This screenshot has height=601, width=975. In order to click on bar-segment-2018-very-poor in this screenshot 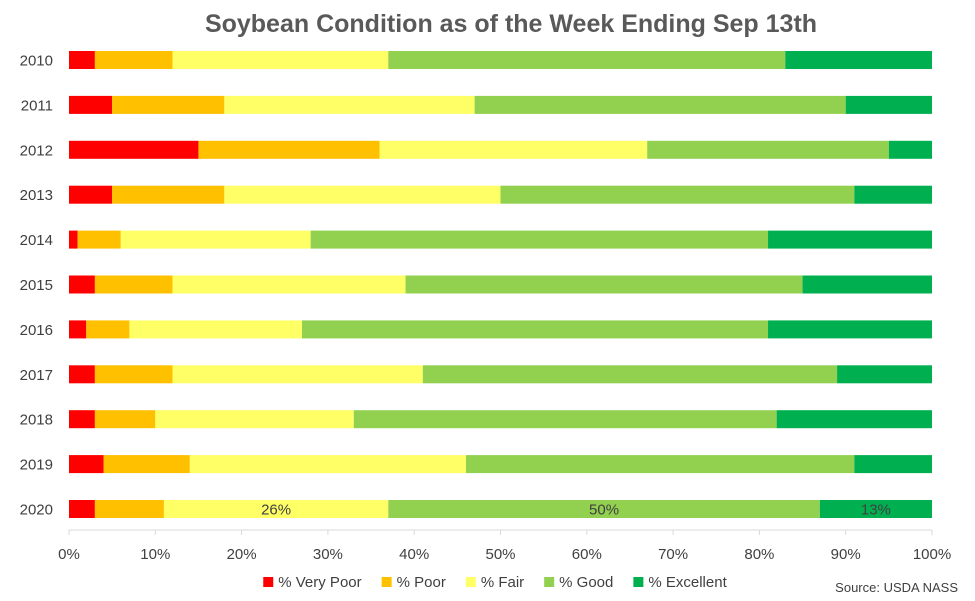, I will do `click(82, 419)`.